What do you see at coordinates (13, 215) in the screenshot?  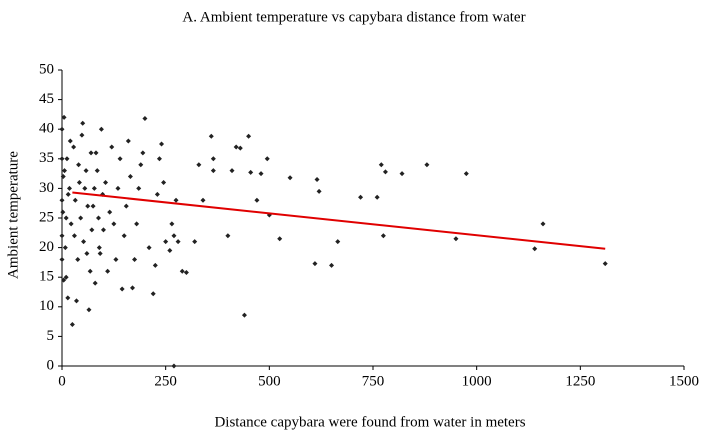 I see `y-axis-label: Ambient temperature` at bounding box center [13, 215].